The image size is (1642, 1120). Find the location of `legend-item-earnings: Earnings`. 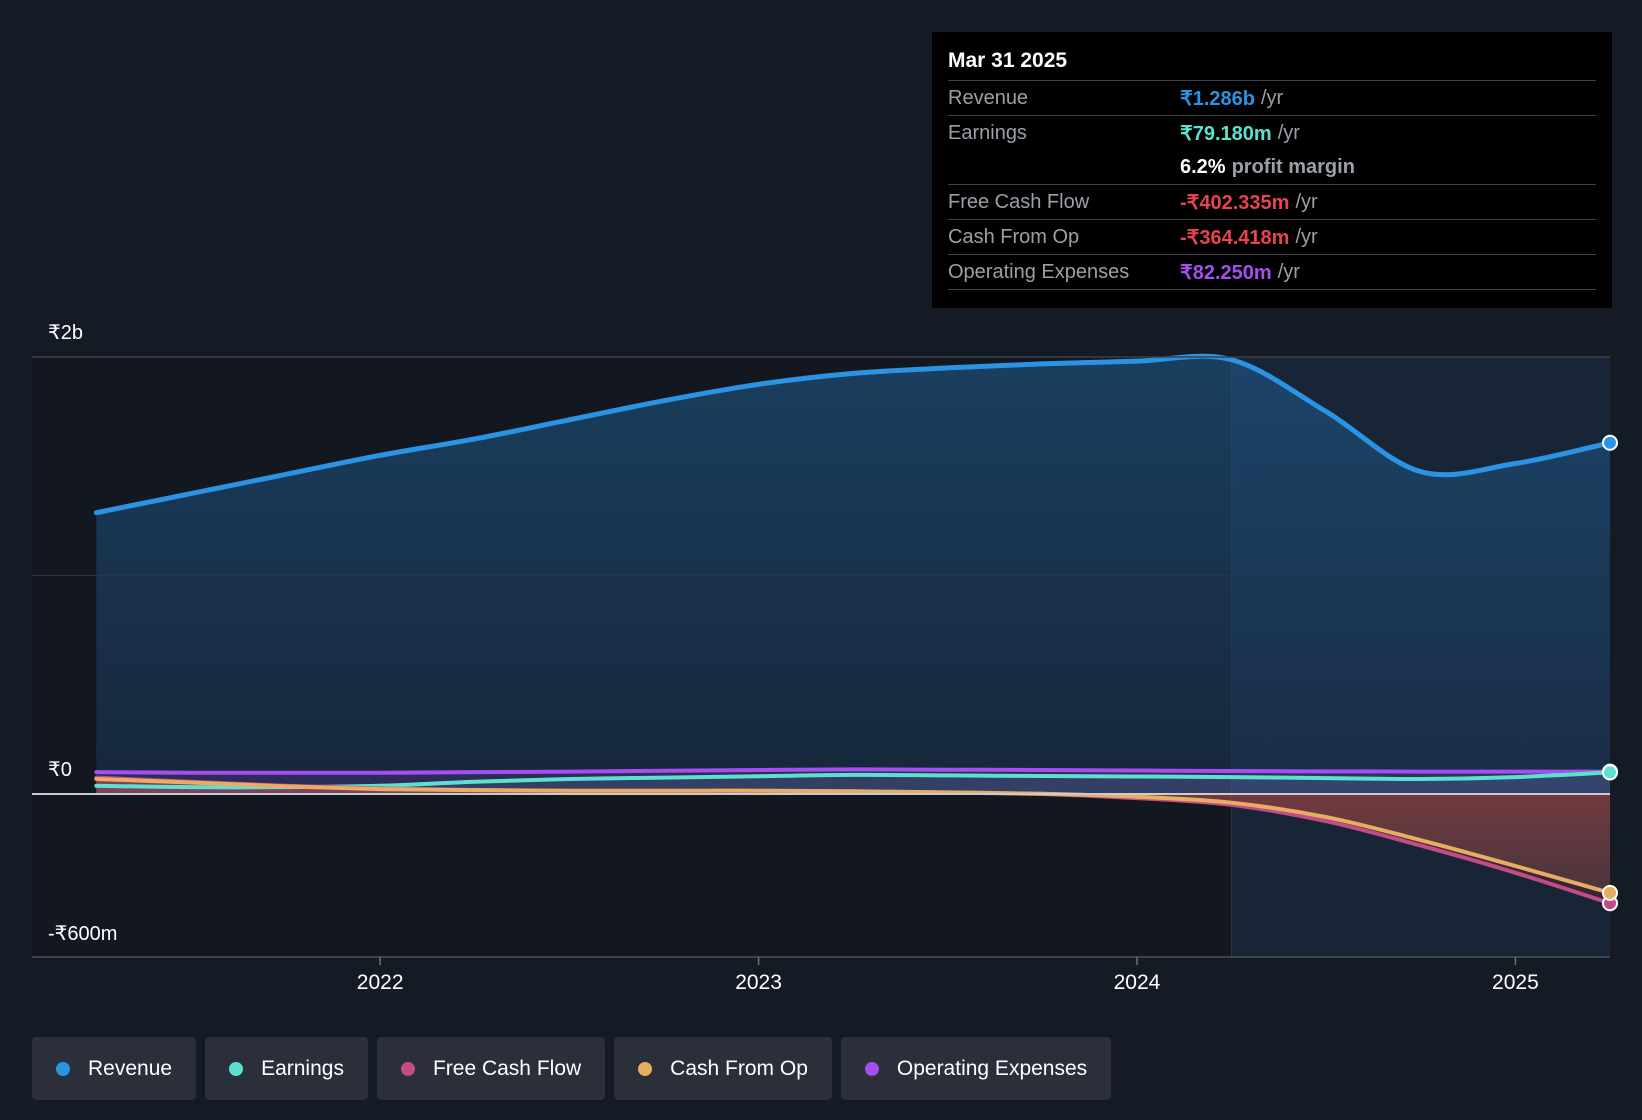

legend-item-earnings: Earnings is located at coordinates (286, 1068).